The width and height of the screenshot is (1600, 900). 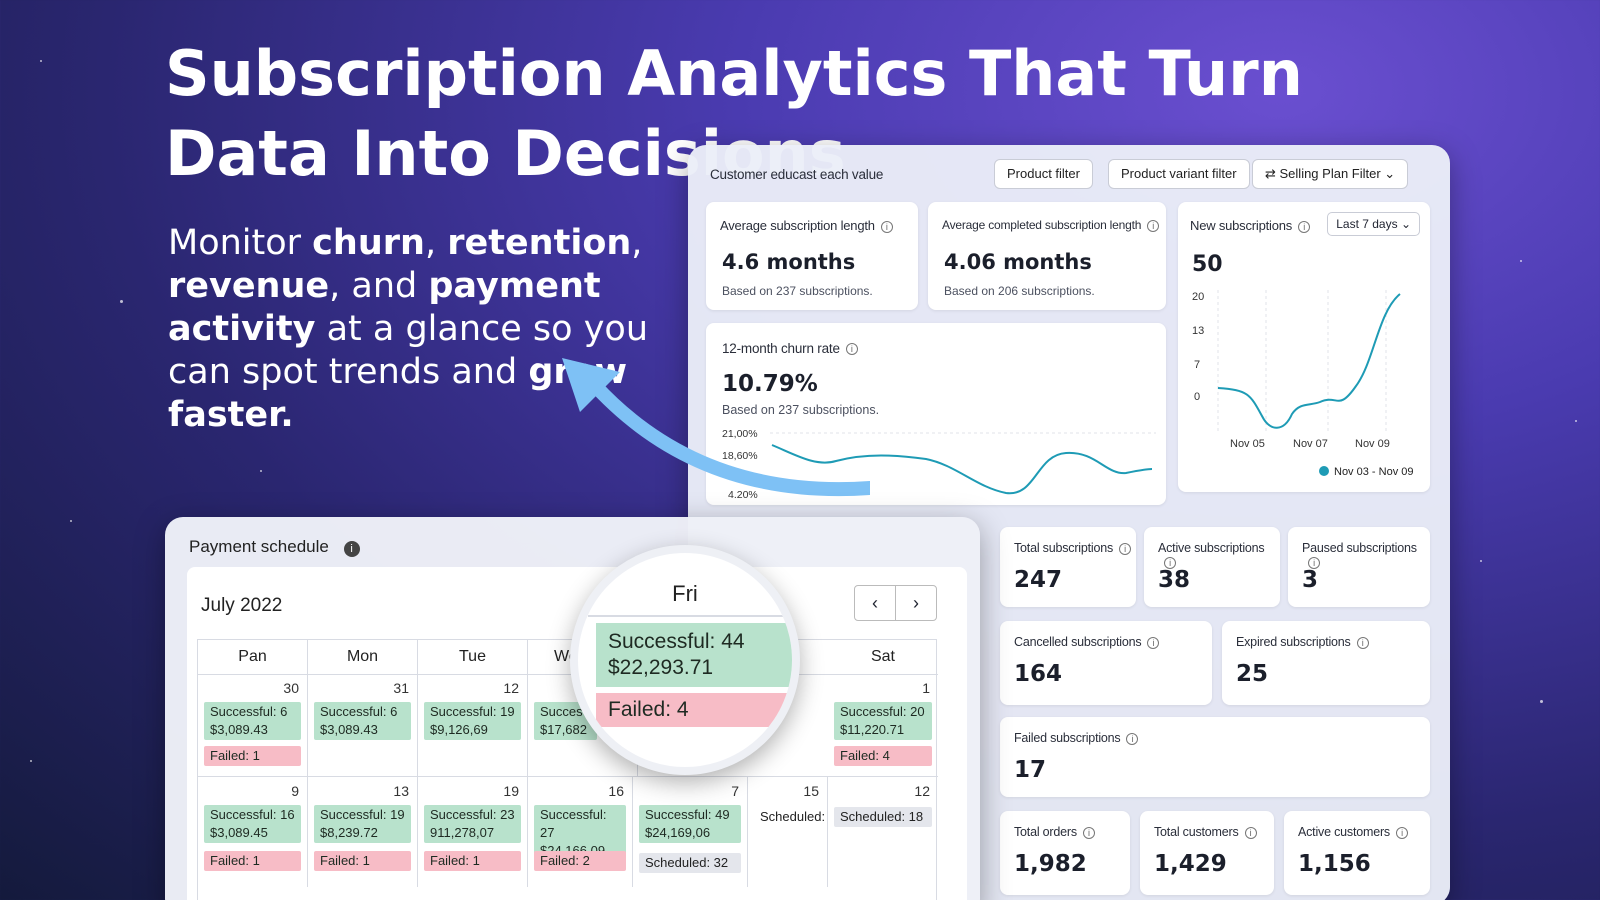 I want to click on x-tick: Nov 05, so click(x=1247, y=444).